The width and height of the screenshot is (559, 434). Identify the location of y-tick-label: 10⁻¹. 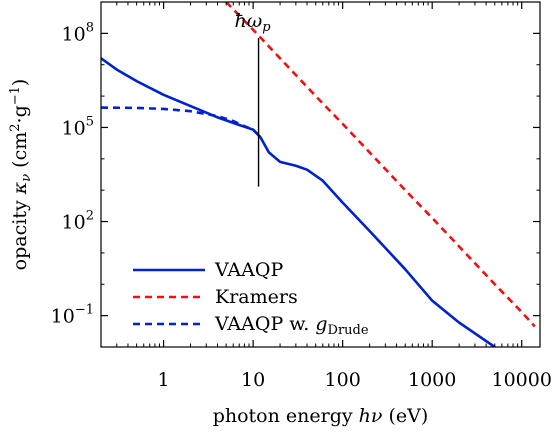
(72, 315).